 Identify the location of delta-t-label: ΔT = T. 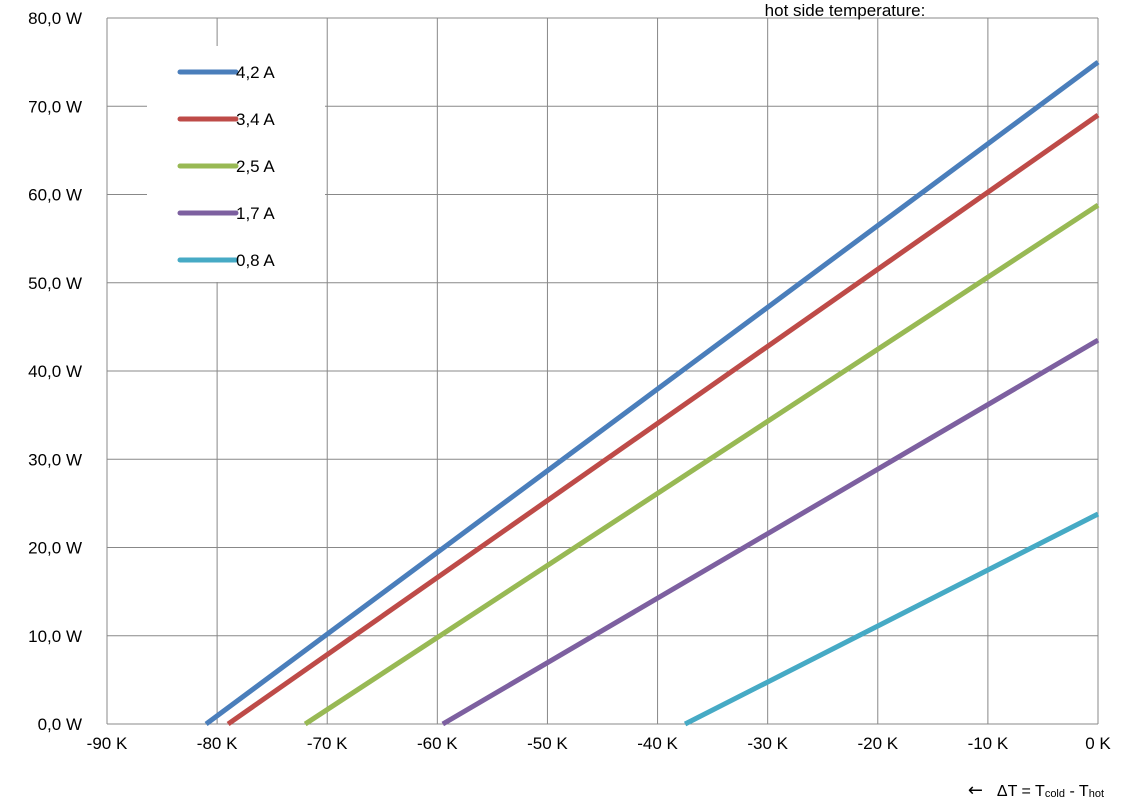
(1020, 791).